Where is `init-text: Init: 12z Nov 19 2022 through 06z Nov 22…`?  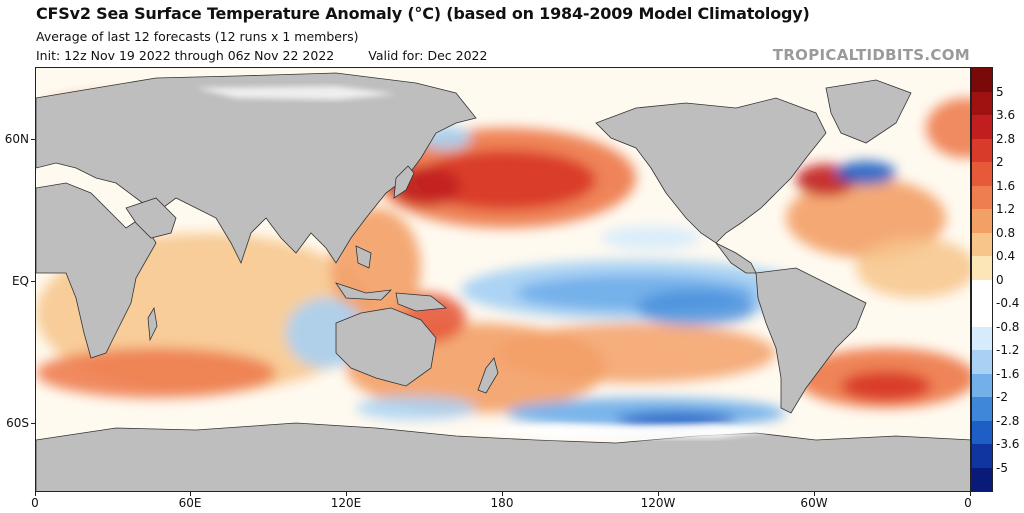
init-text: Init: 12z Nov 19 2022 through 06z Nov 22… is located at coordinates (185, 55).